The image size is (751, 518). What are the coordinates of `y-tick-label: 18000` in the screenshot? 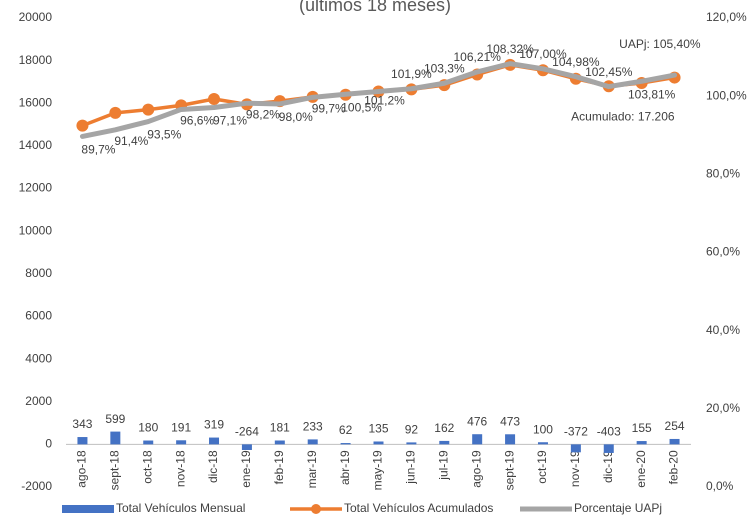 It's located at (36, 60).